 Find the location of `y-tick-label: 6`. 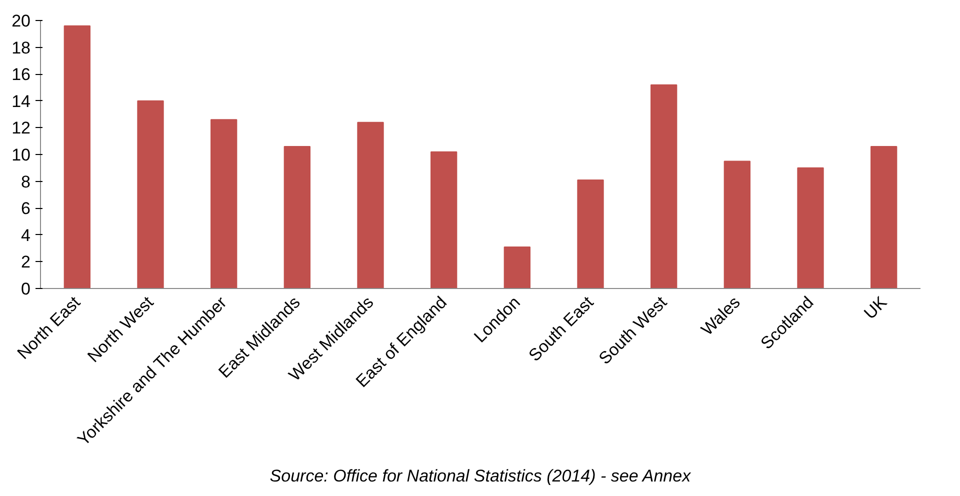

y-tick-label: 6 is located at coordinates (26, 208).